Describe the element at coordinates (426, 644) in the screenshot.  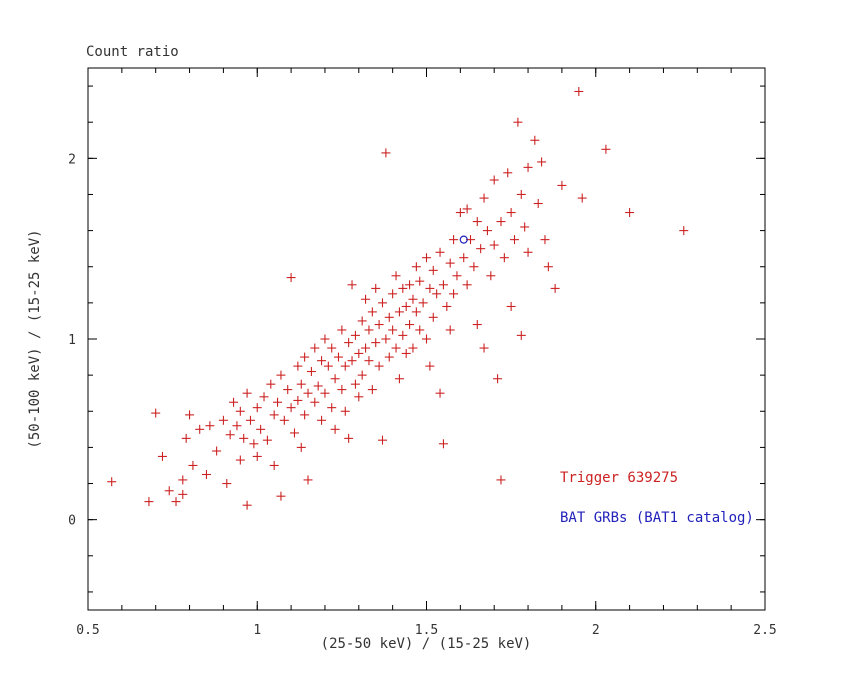
I see `x-axis-label: (25-50 keV) / (15-25 keV)` at that location.